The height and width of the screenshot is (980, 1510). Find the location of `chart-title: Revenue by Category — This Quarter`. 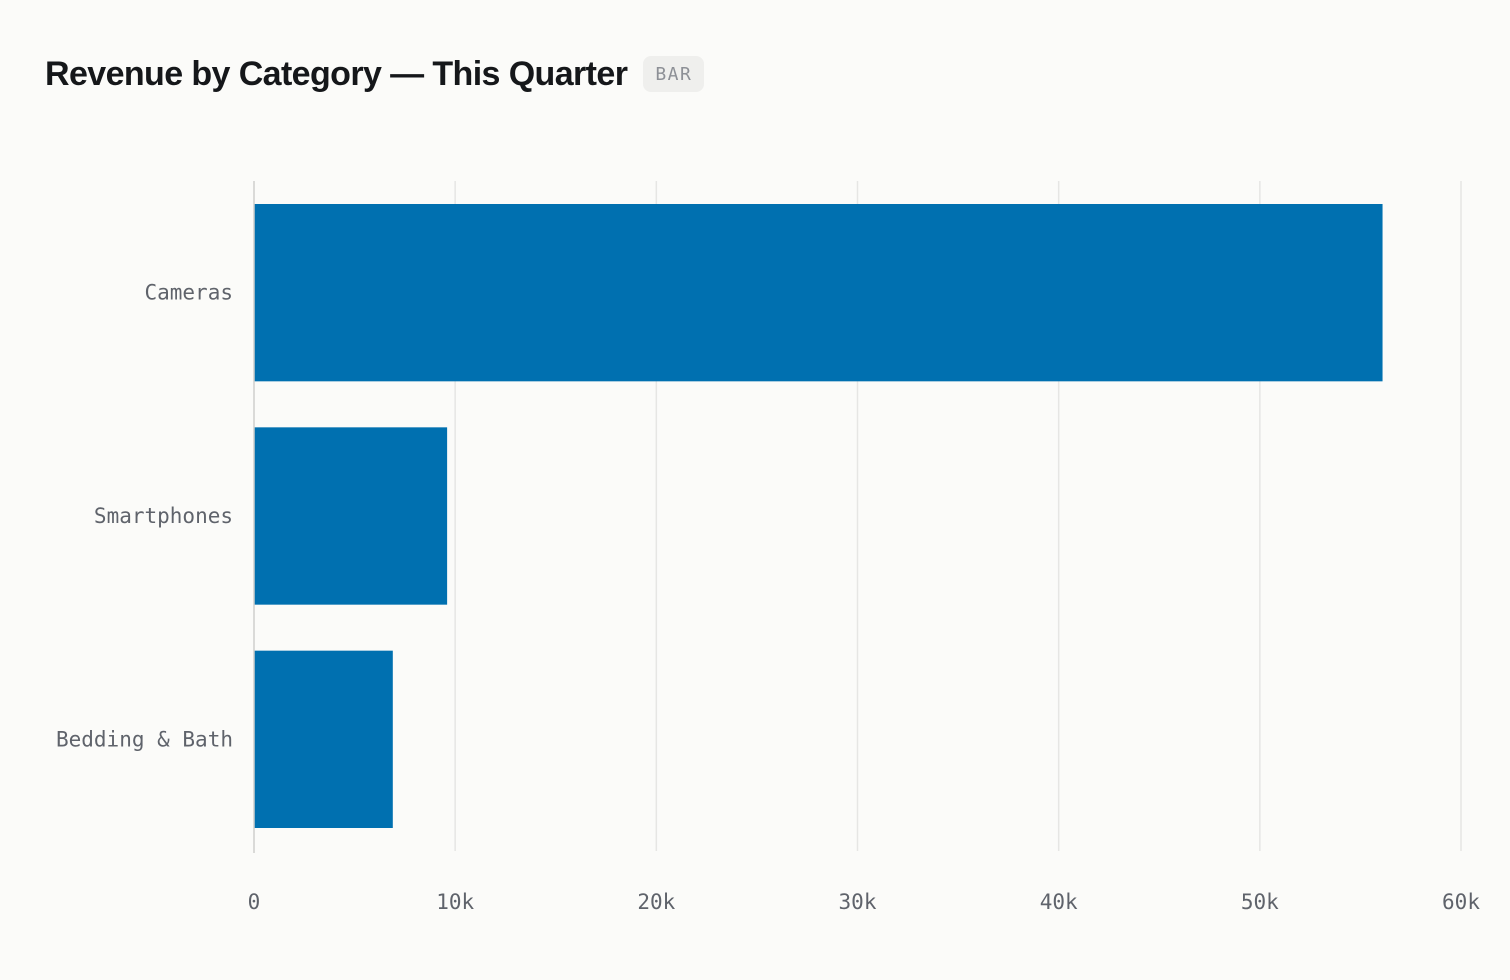

chart-title: Revenue by Category — This Quarter is located at coordinates (336, 73).